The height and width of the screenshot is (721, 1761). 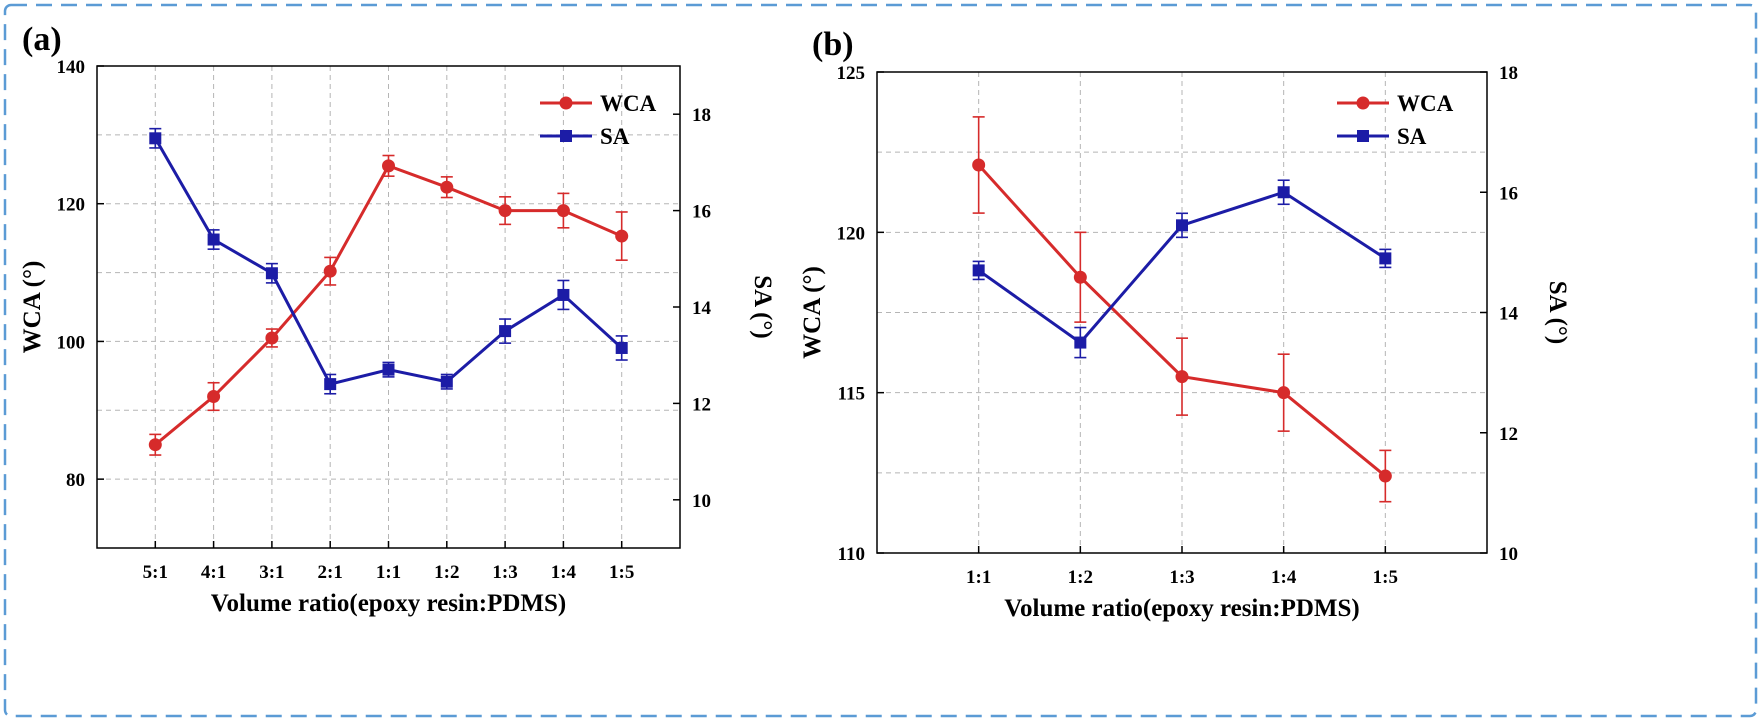 I want to click on x-tick-label: 5:1, so click(x=155, y=572).